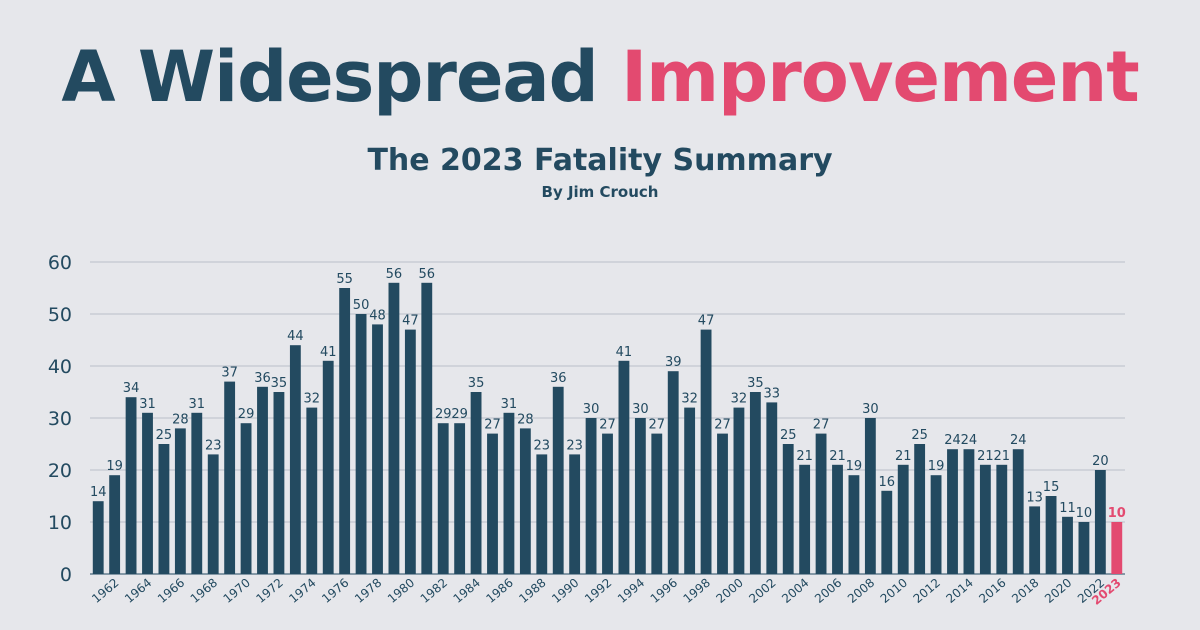 Image resolution: width=1200 pixels, height=630 pixels. Describe the element at coordinates (1058, 591) in the screenshot. I see `x-tick-label: 2020` at that location.